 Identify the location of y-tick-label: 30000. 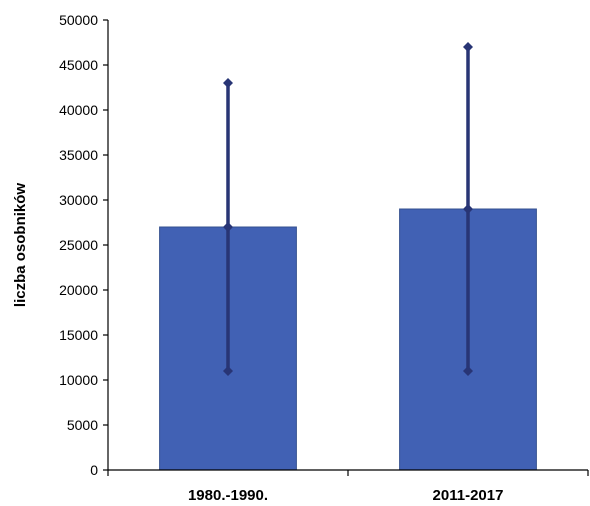
(78, 200).